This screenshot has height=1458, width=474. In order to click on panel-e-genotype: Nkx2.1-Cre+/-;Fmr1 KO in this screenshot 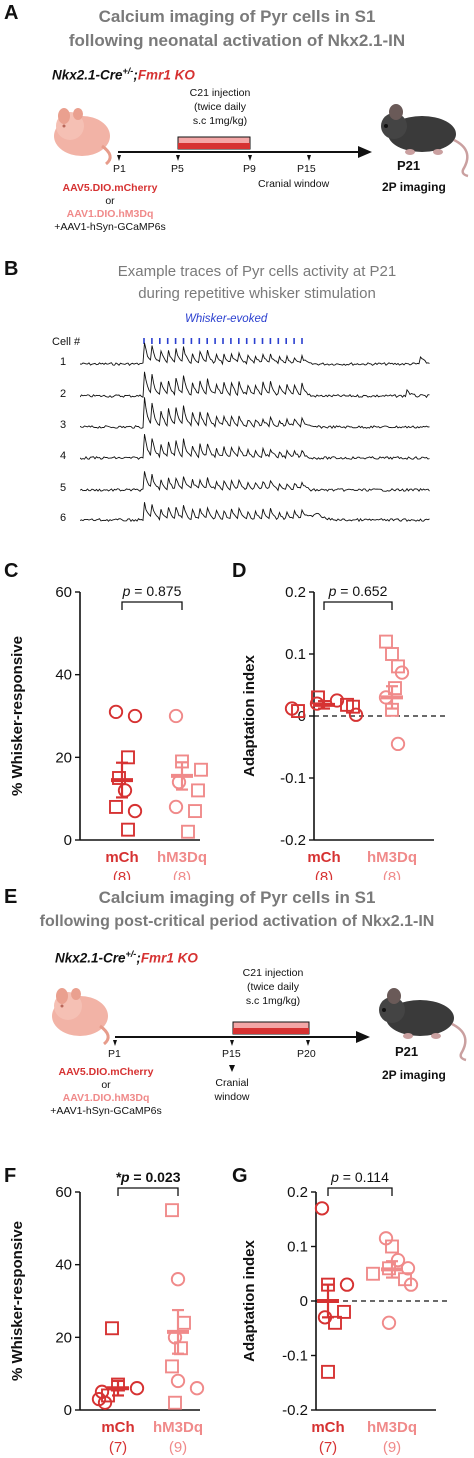, I will do `click(126, 957)`.